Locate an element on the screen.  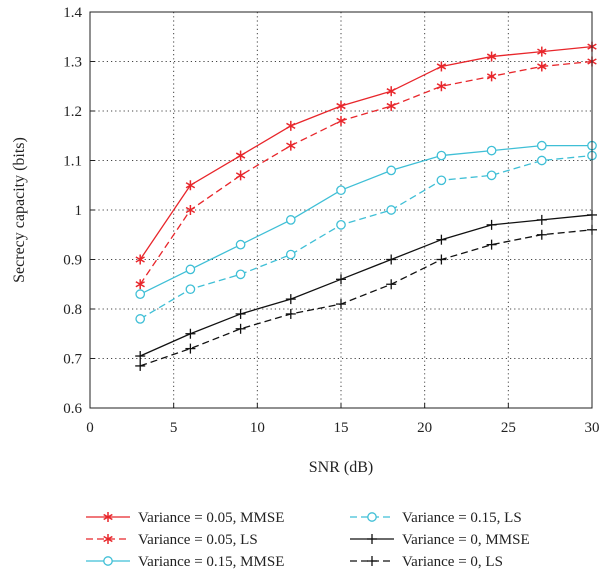
x-axis-title: SNR (dB) is located at coordinates (341, 467).